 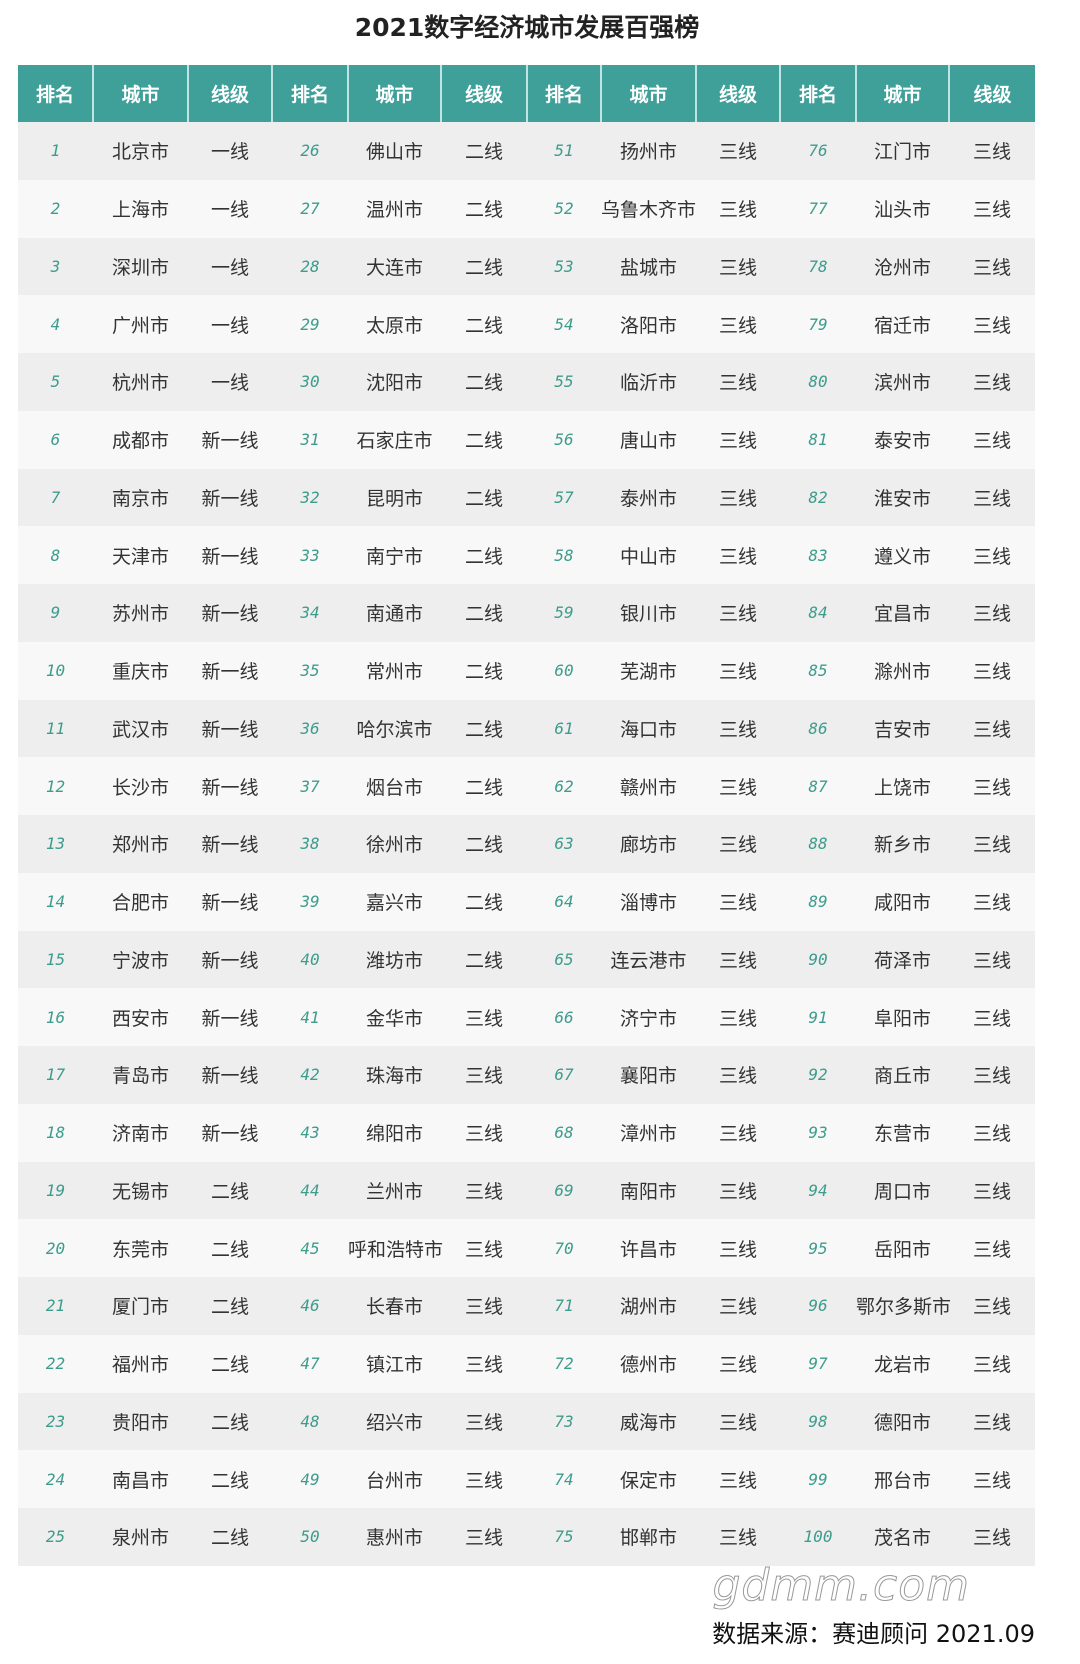 I want to click on city-cell: 天津市, so click(x=140, y=555).